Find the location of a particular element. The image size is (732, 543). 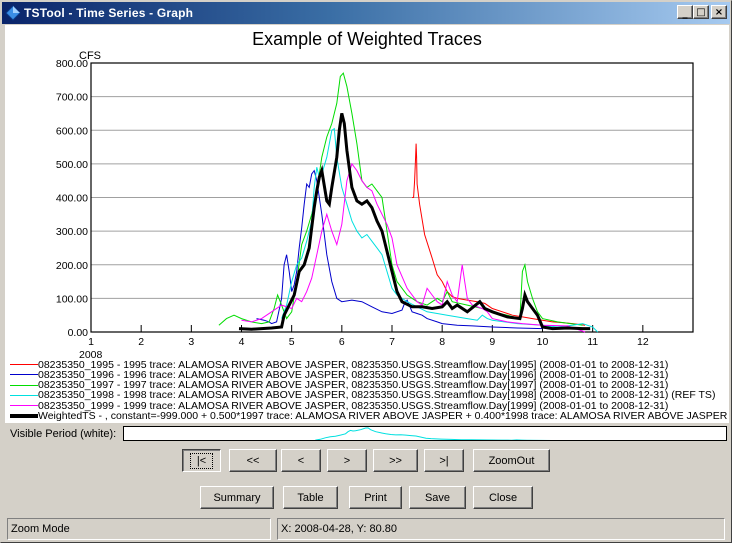

table-button: Table is located at coordinates (310, 497).